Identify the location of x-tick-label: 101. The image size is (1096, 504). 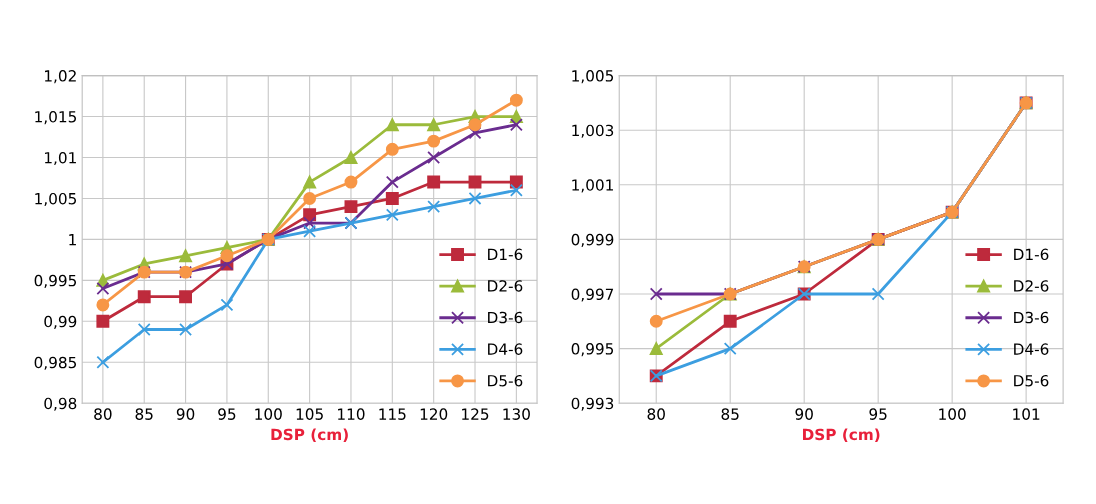
(1026, 414).